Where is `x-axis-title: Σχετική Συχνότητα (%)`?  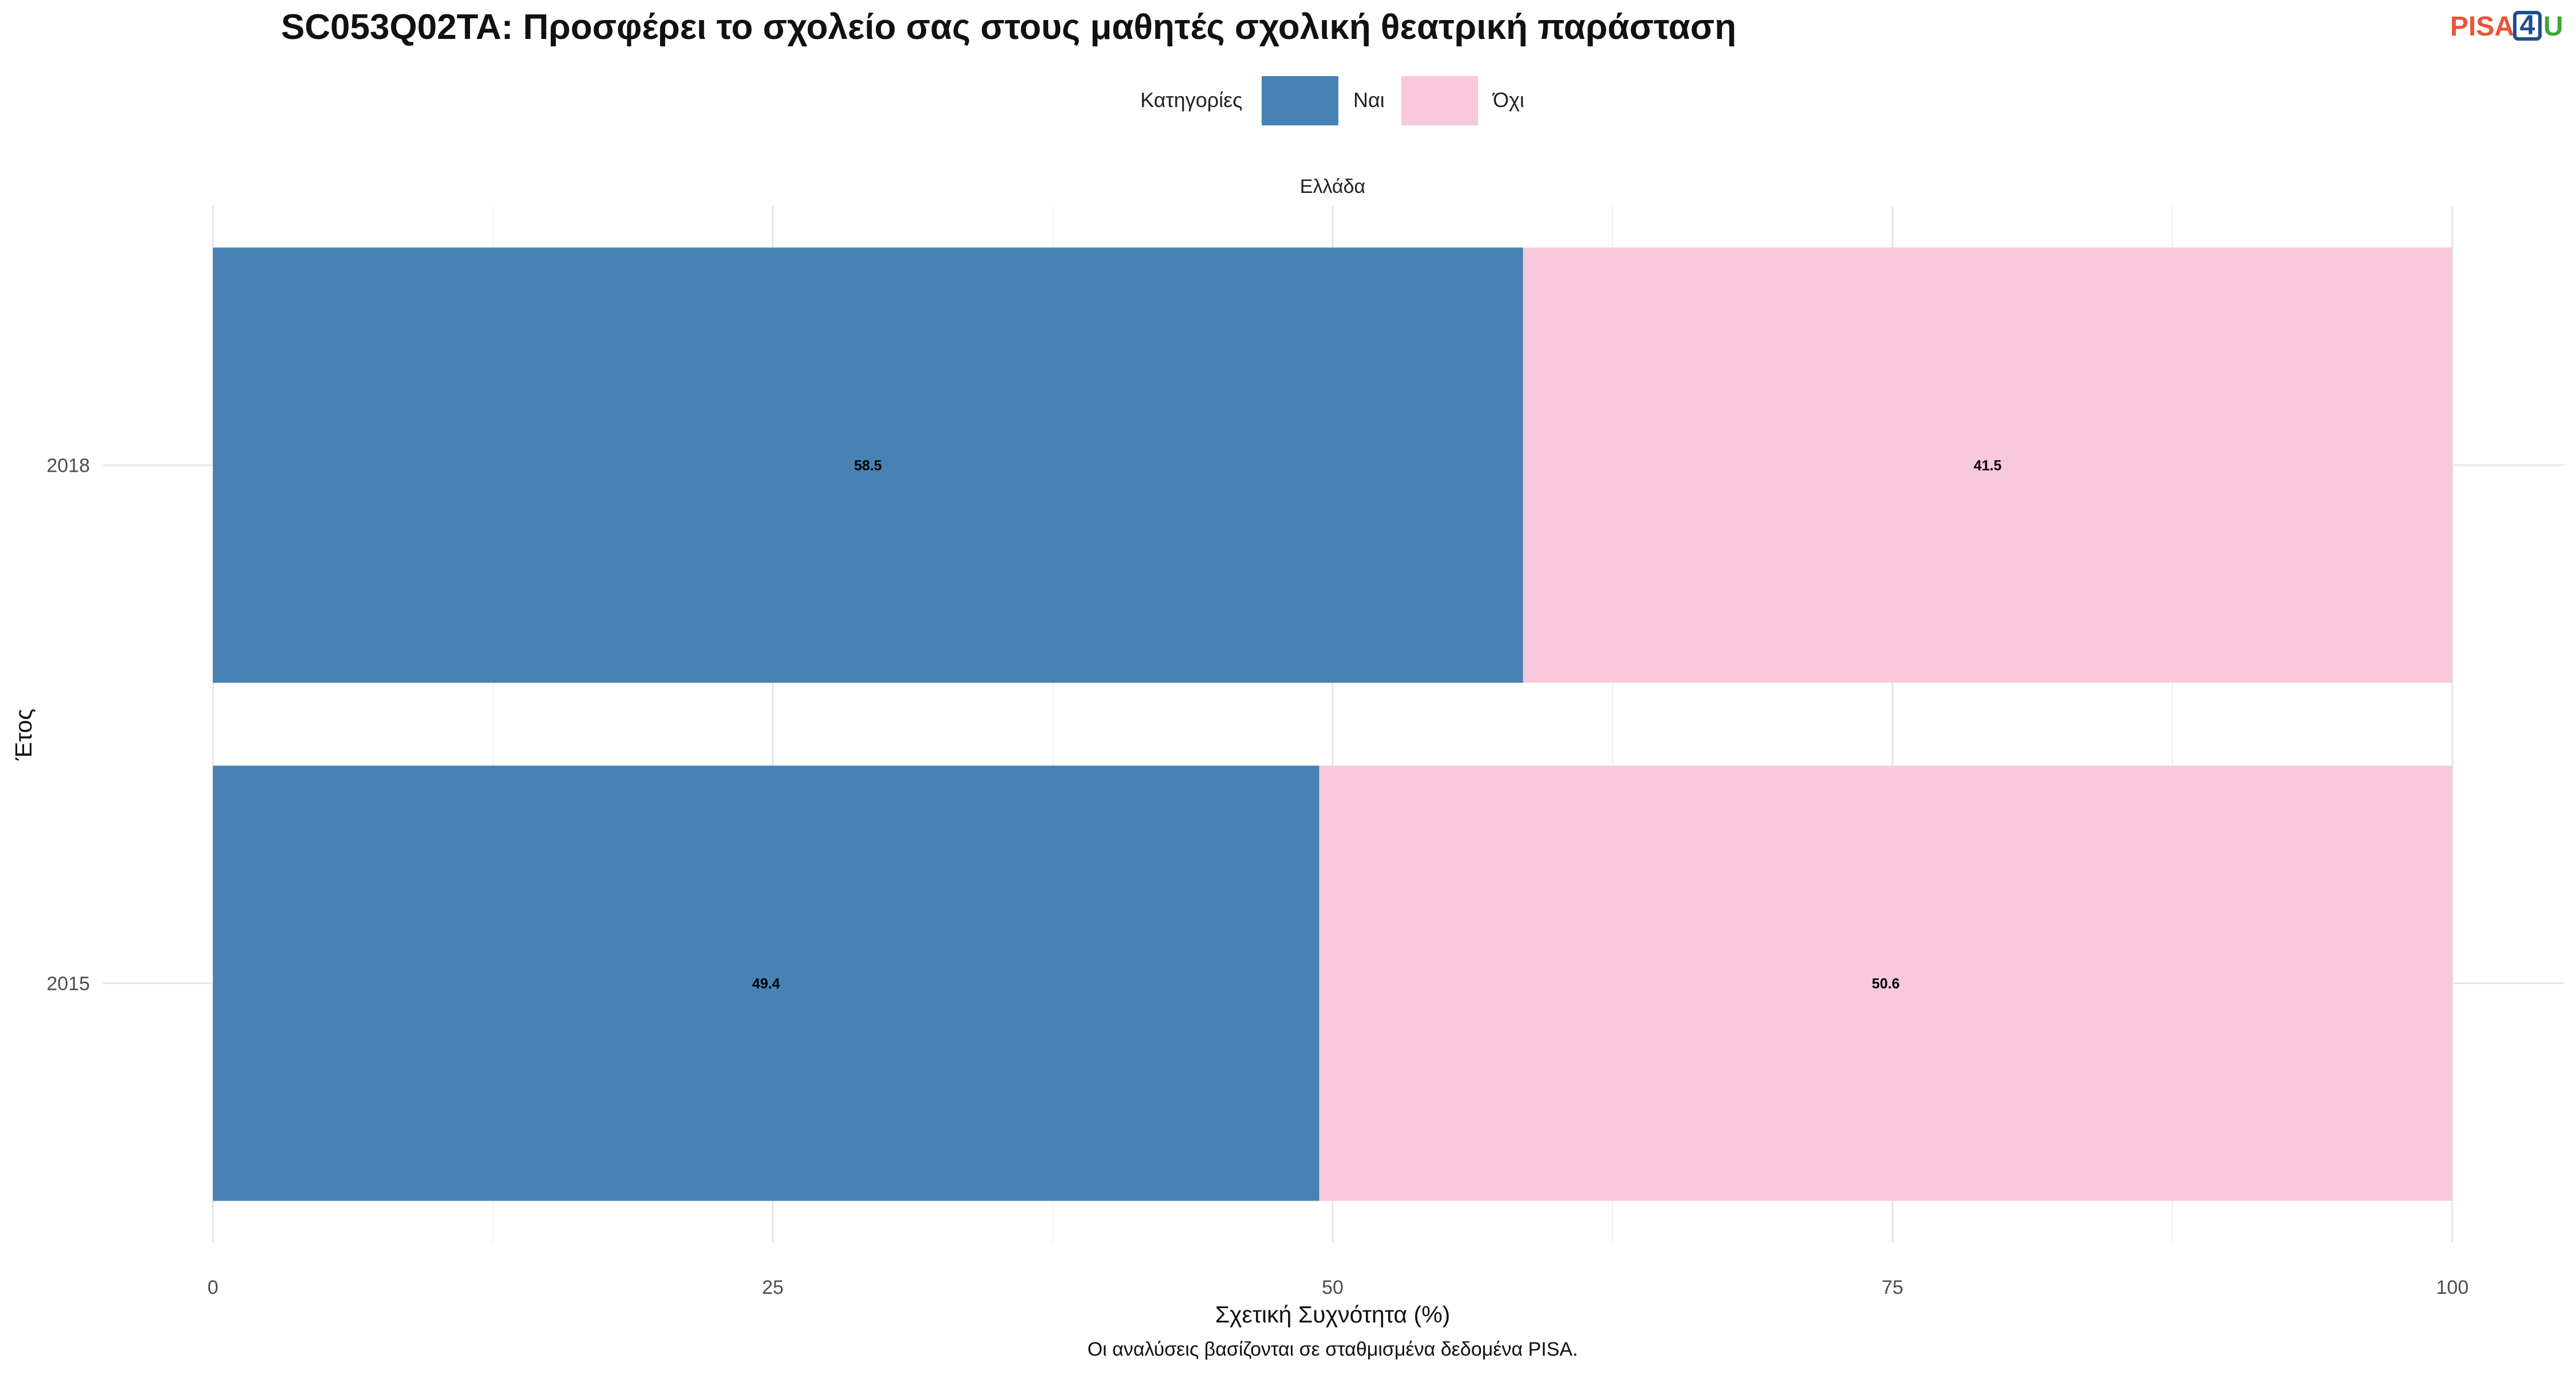 x-axis-title: Σχετική Συχνότητα (%) is located at coordinates (1333, 1315).